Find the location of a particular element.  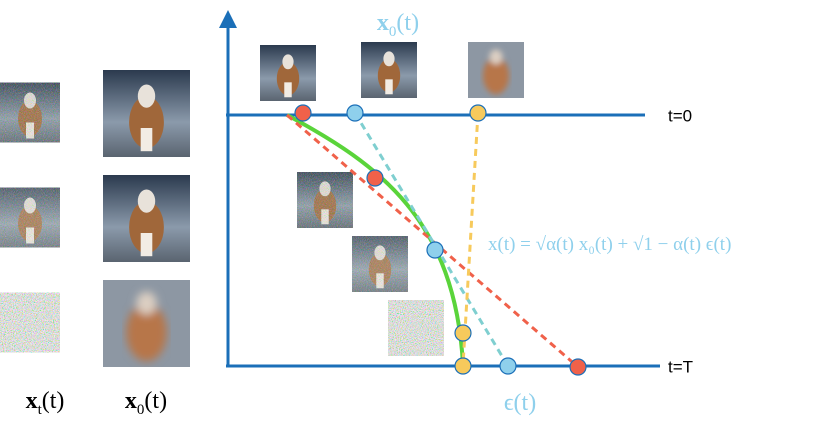

trajectory is located at coordinates (375, 239).